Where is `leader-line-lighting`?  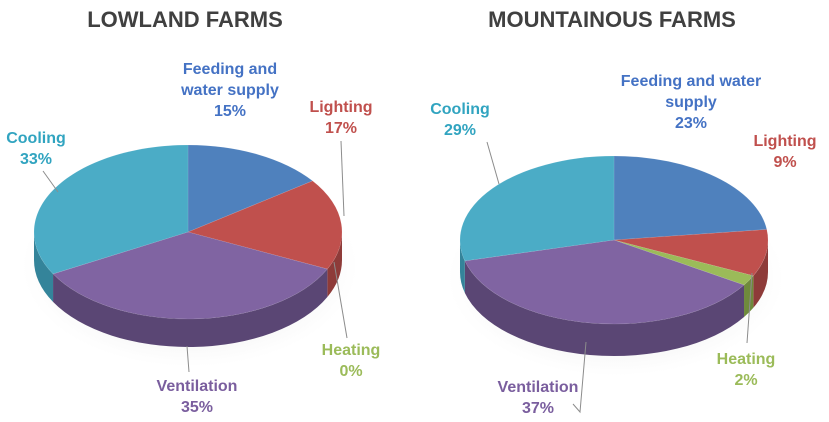
leader-line-lighting is located at coordinates (342, 178).